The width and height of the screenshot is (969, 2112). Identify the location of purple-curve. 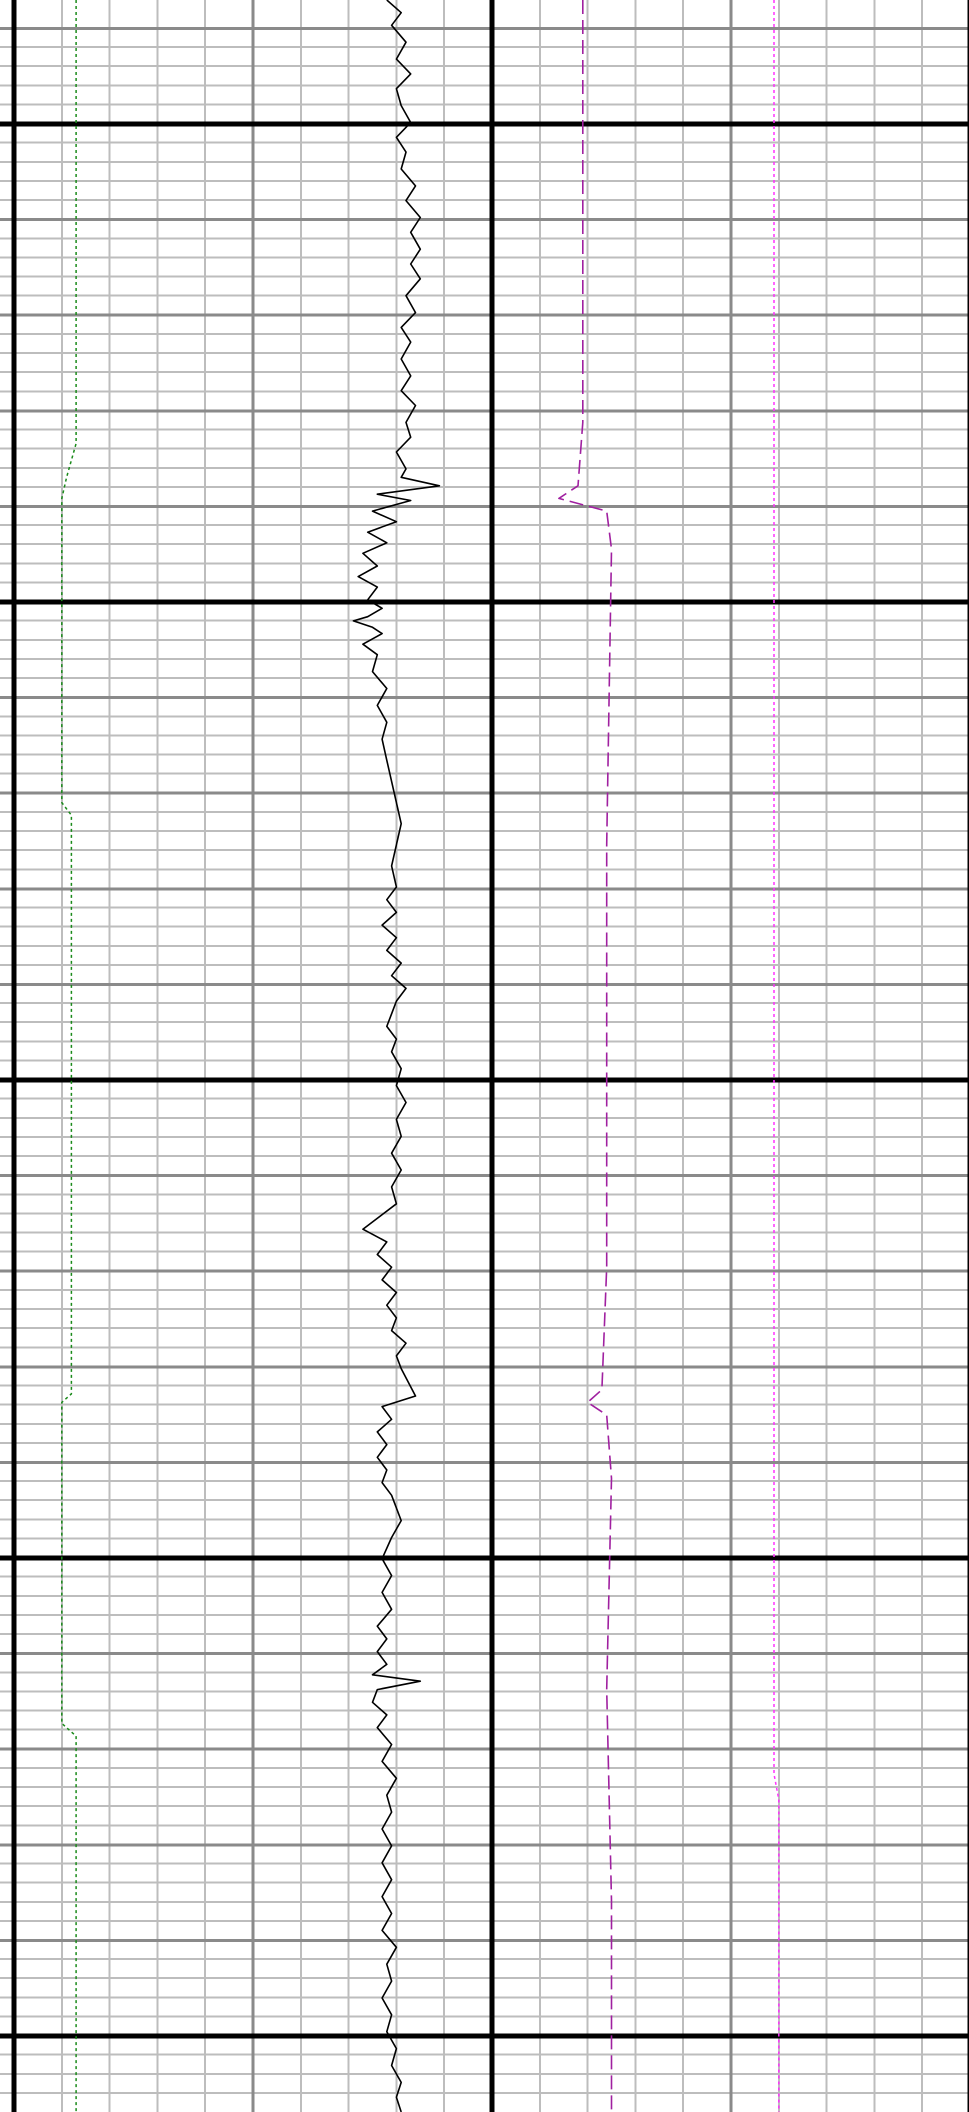
(585, 1056).